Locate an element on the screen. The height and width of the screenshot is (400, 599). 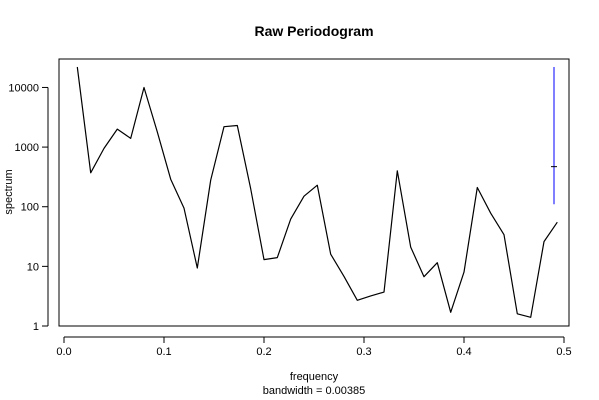
x-axis-label: frequency is located at coordinates (314, 377).